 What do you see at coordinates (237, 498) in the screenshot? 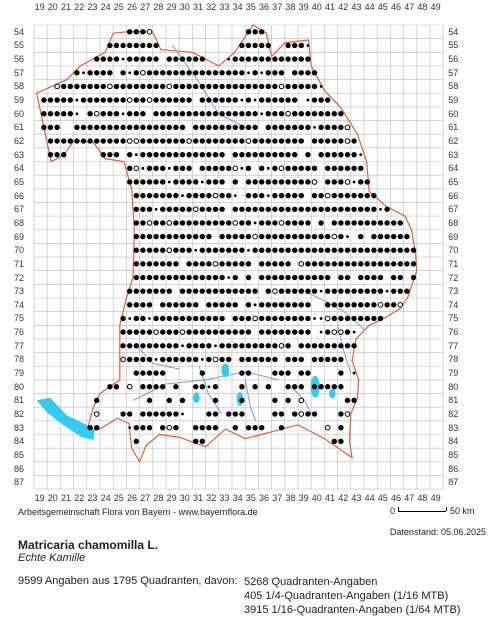
I see `x-axis-label-bottom: 34` at bounding box center [237, 498].